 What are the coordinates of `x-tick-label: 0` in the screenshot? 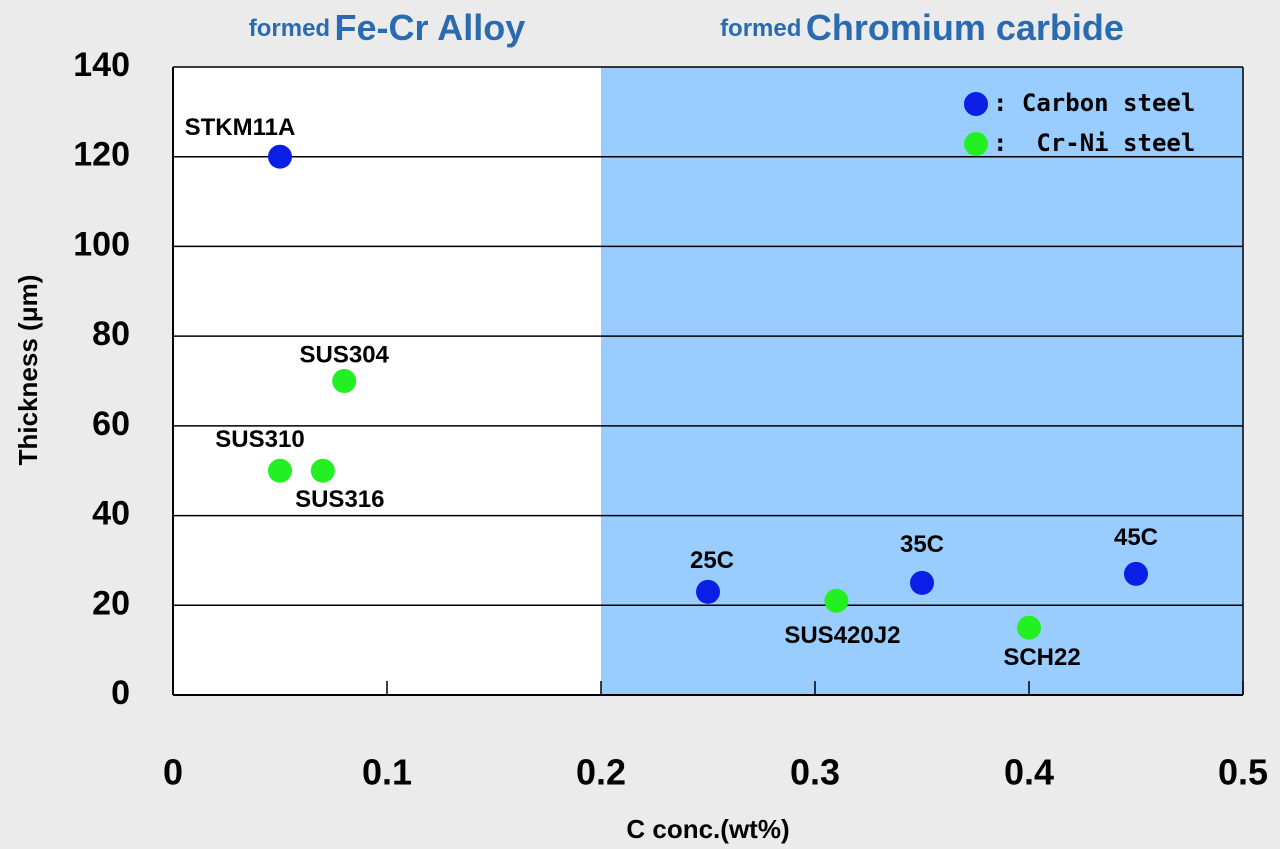 It's located at (173, 772).